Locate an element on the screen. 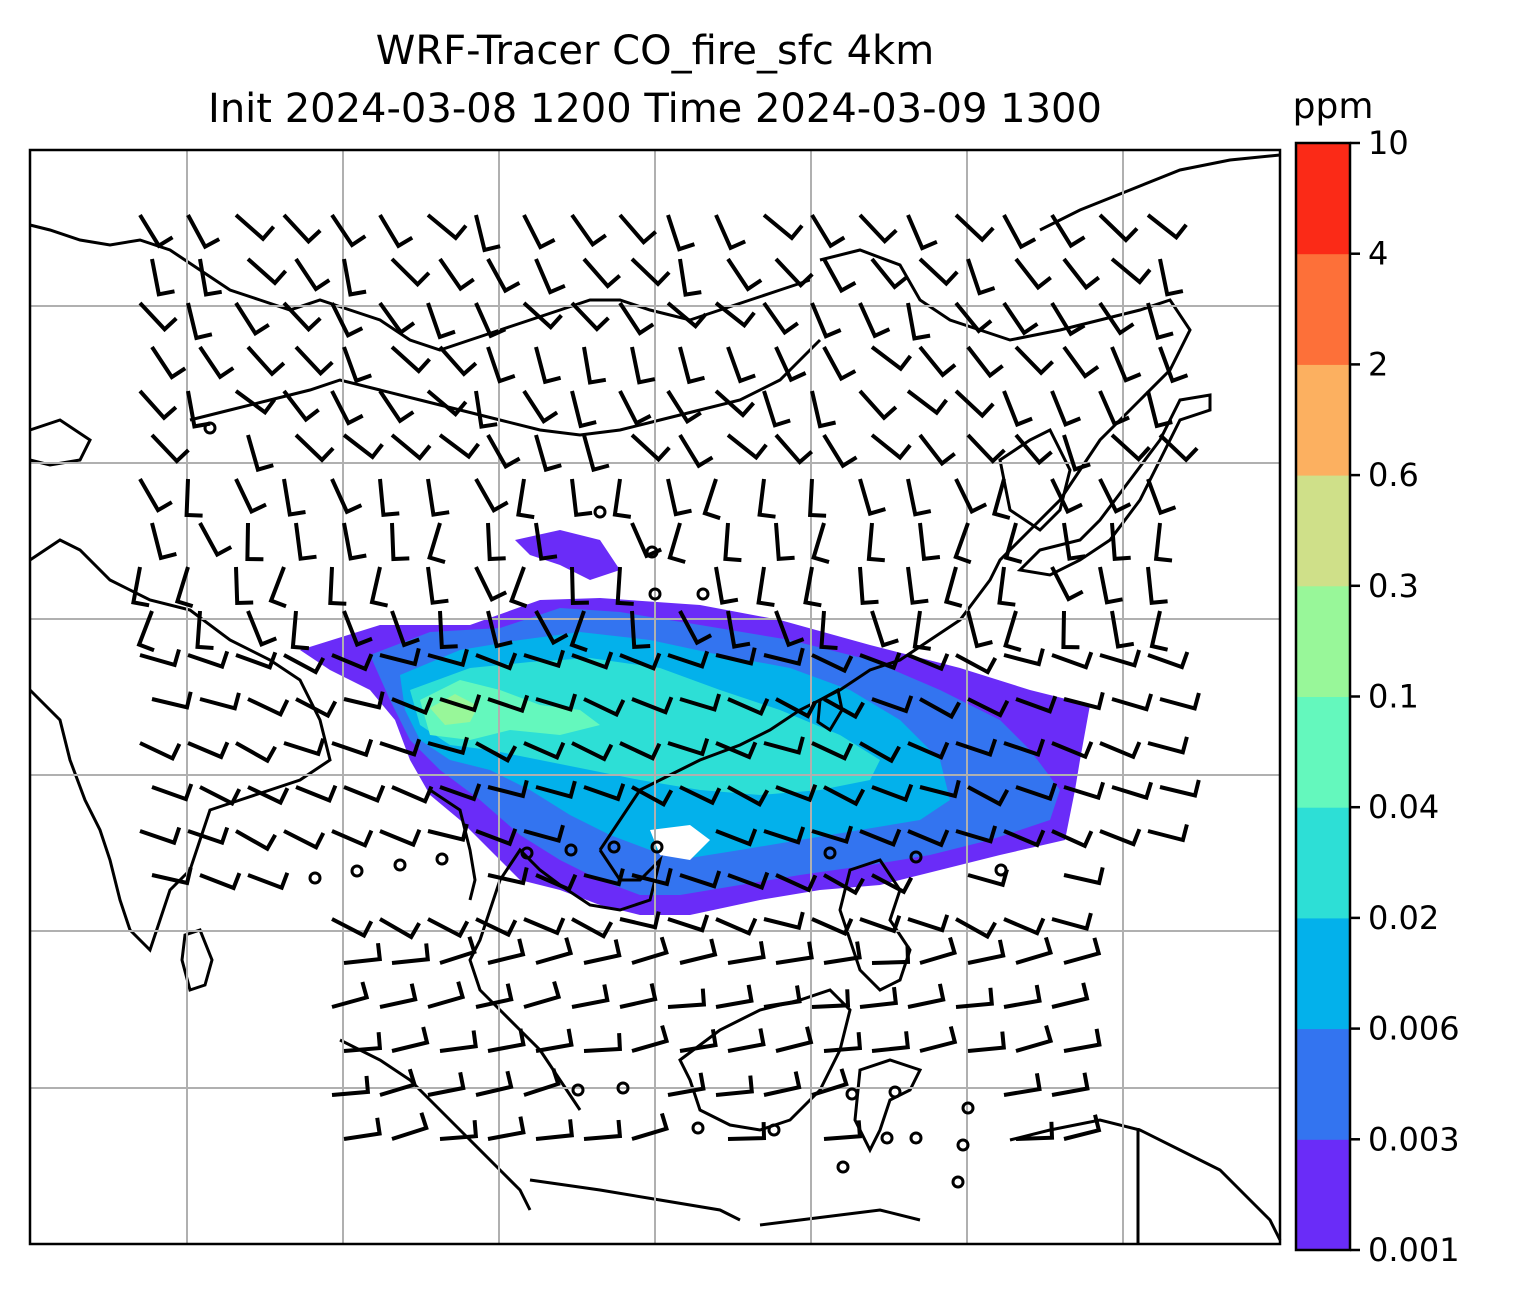  colorbar-tick-label: 0.003 is located at coordinates (1414, 1139).